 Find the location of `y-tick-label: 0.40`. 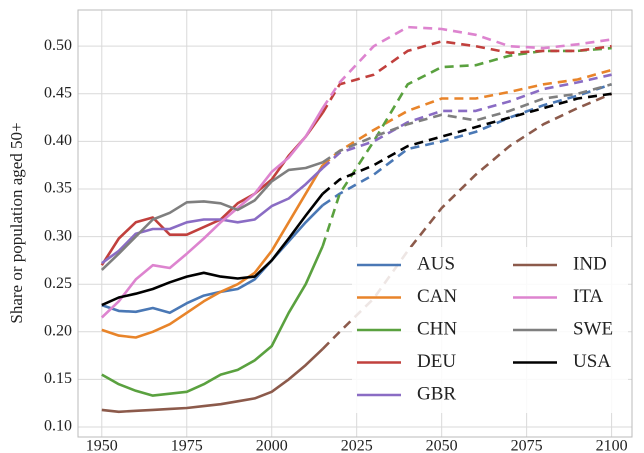

y-tick-label: 0.40 is located at coordinates (58, 140).